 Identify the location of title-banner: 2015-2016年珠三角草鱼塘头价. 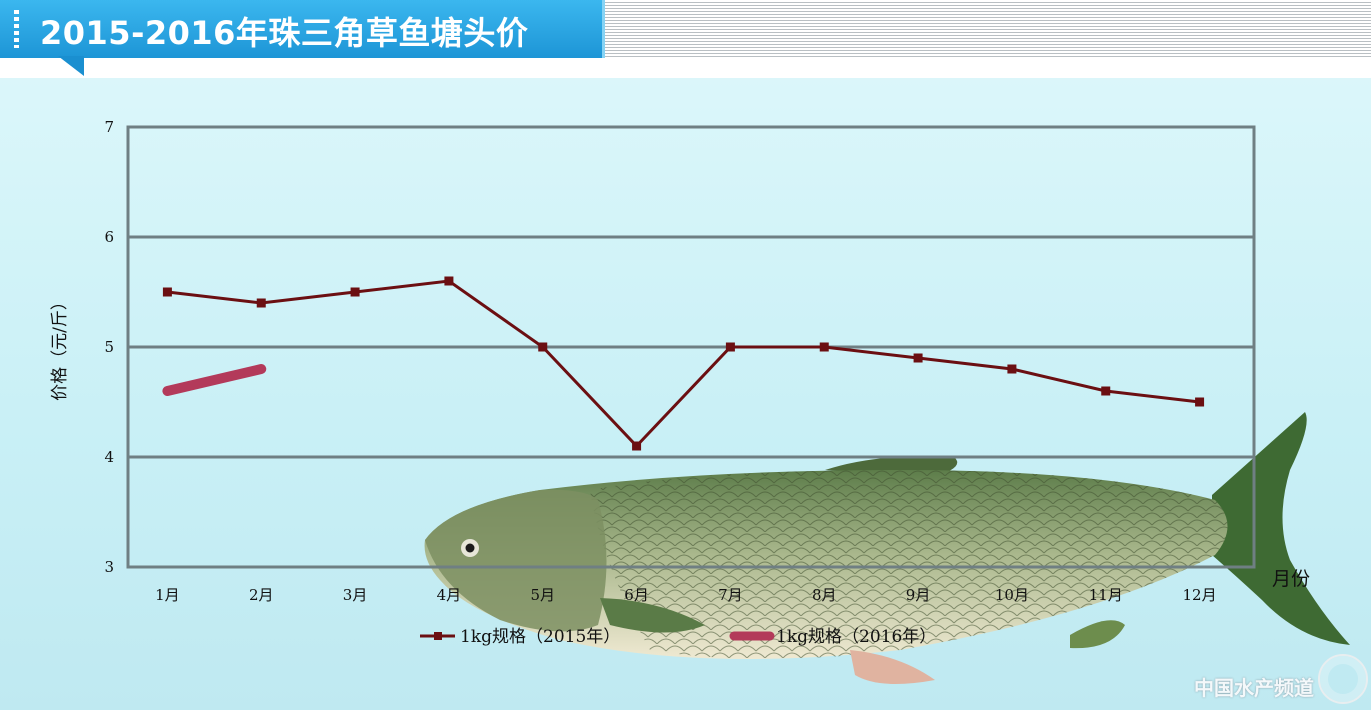
(302, 29).